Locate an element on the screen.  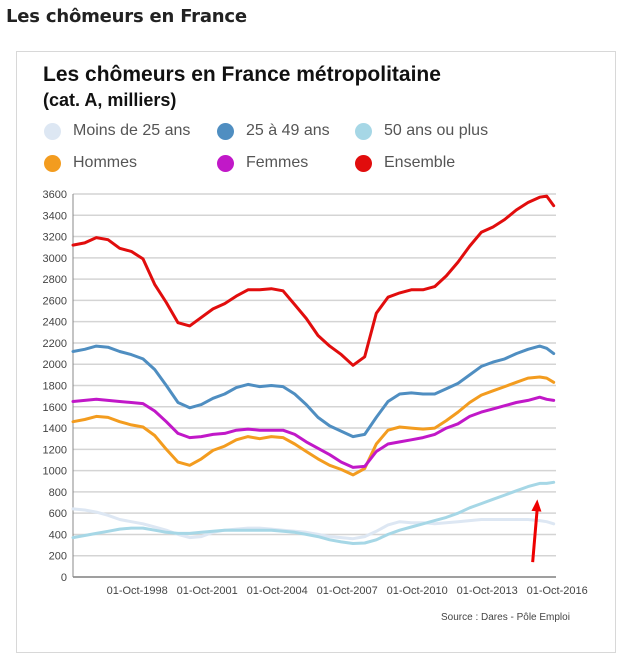
x-tick-label: 01-Oct-2001 is located at coordinates (207, 591).